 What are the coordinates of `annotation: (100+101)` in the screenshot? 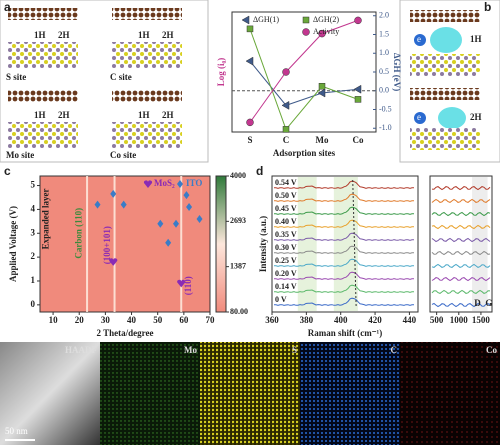 It's located at (107, 245).